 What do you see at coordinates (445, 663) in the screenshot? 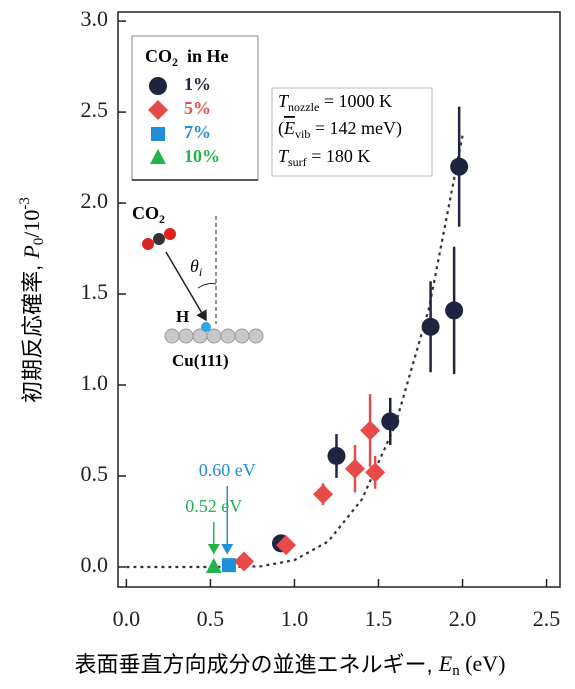
I see `x-axis-label-text: E` at bounding box center [445, 663].